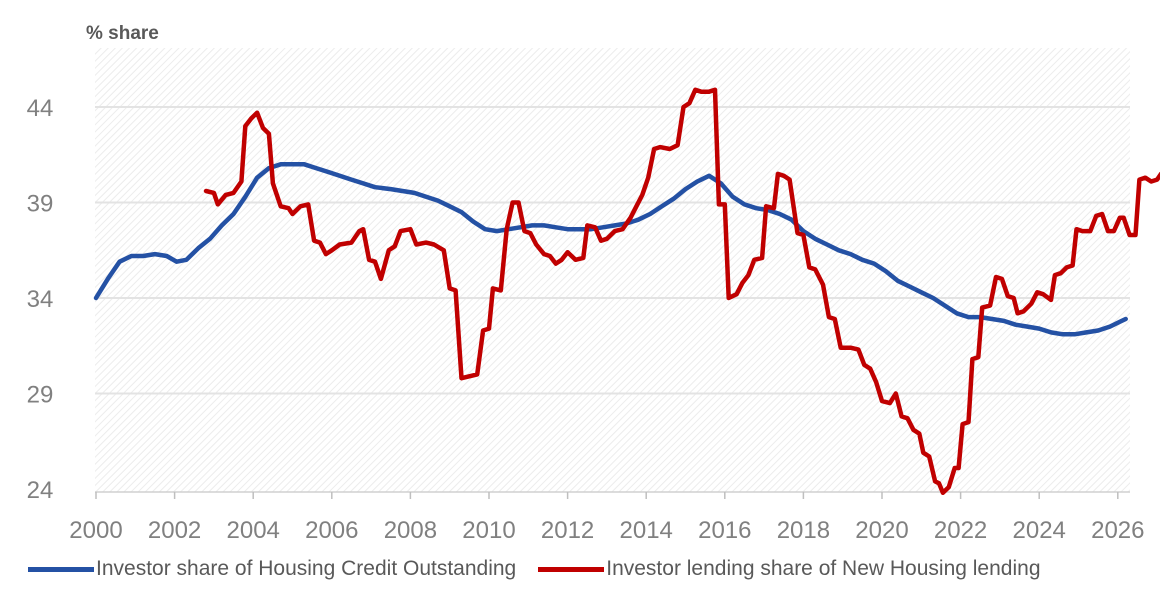  Describe the element at coordinates (40, 204) in the screenshot. I see `y-tick-label: 39` at that location.